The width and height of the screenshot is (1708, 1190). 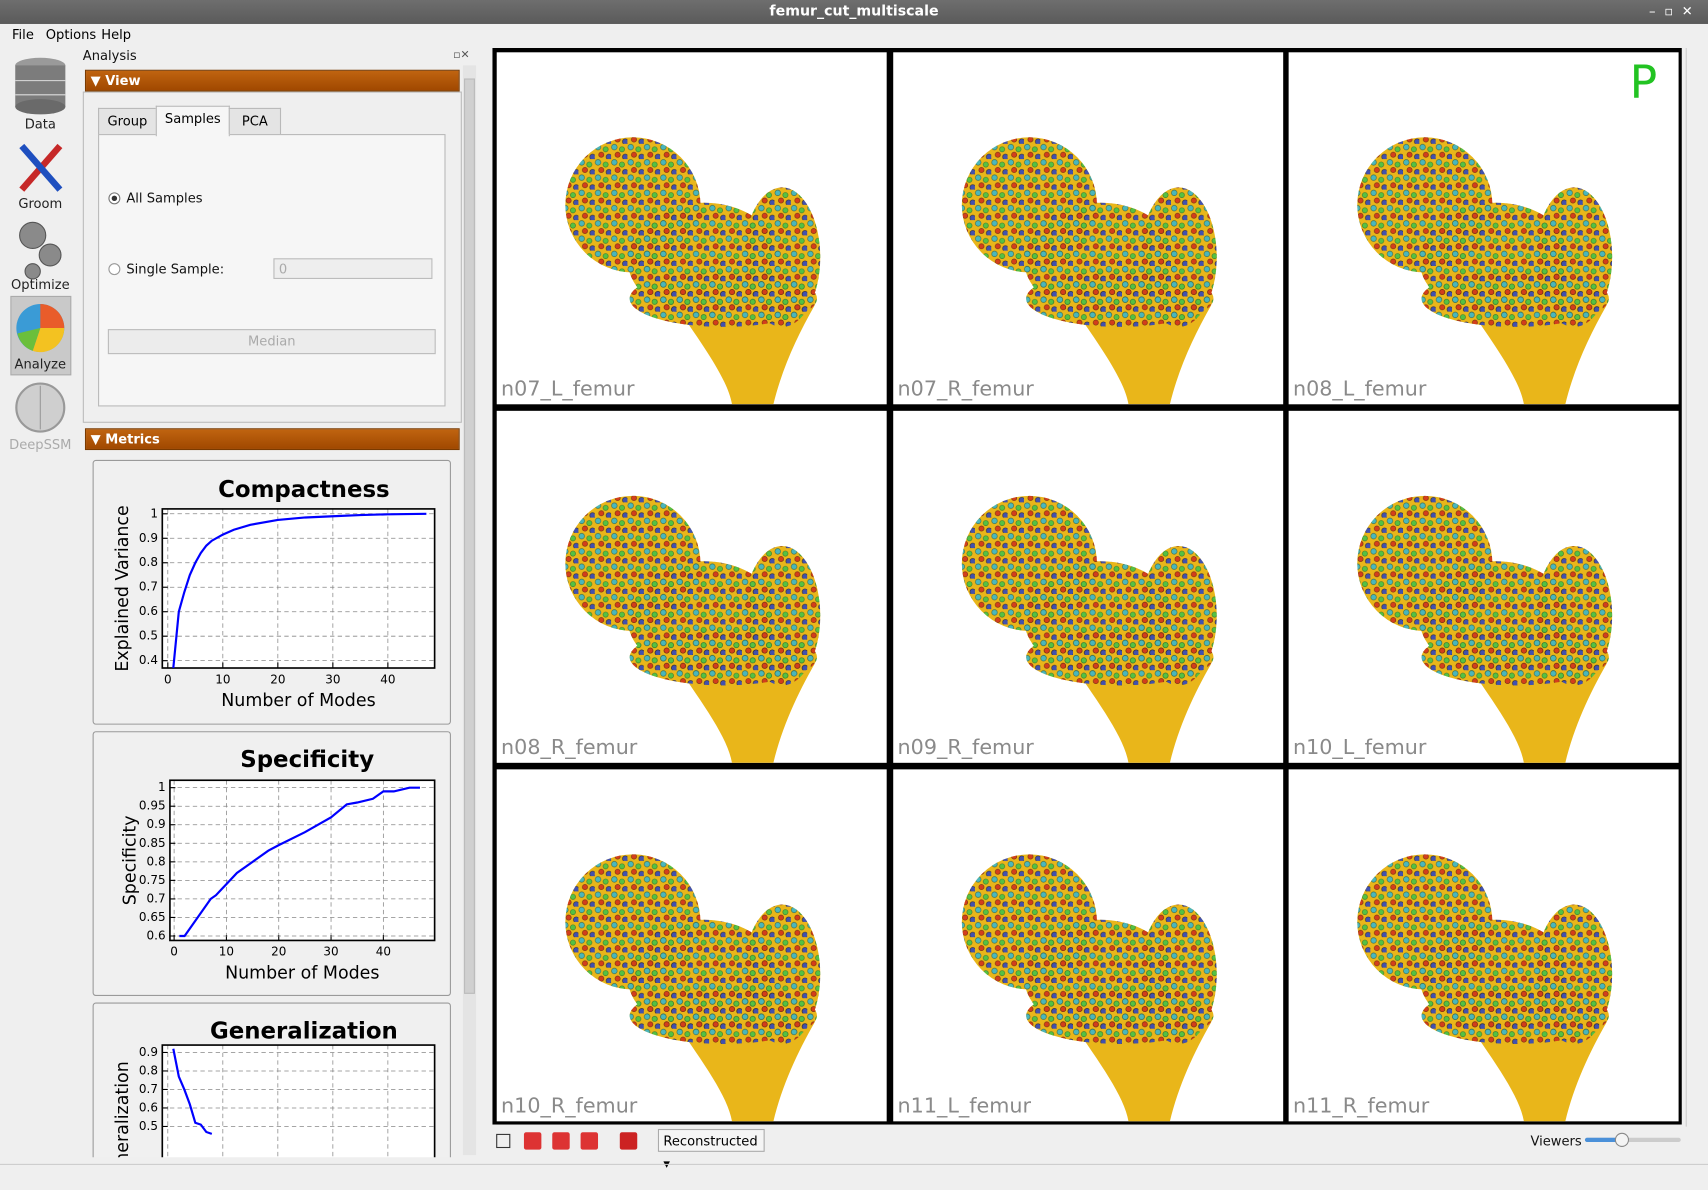 I want to click on view-section-title: View, so click(x=123, y=81).